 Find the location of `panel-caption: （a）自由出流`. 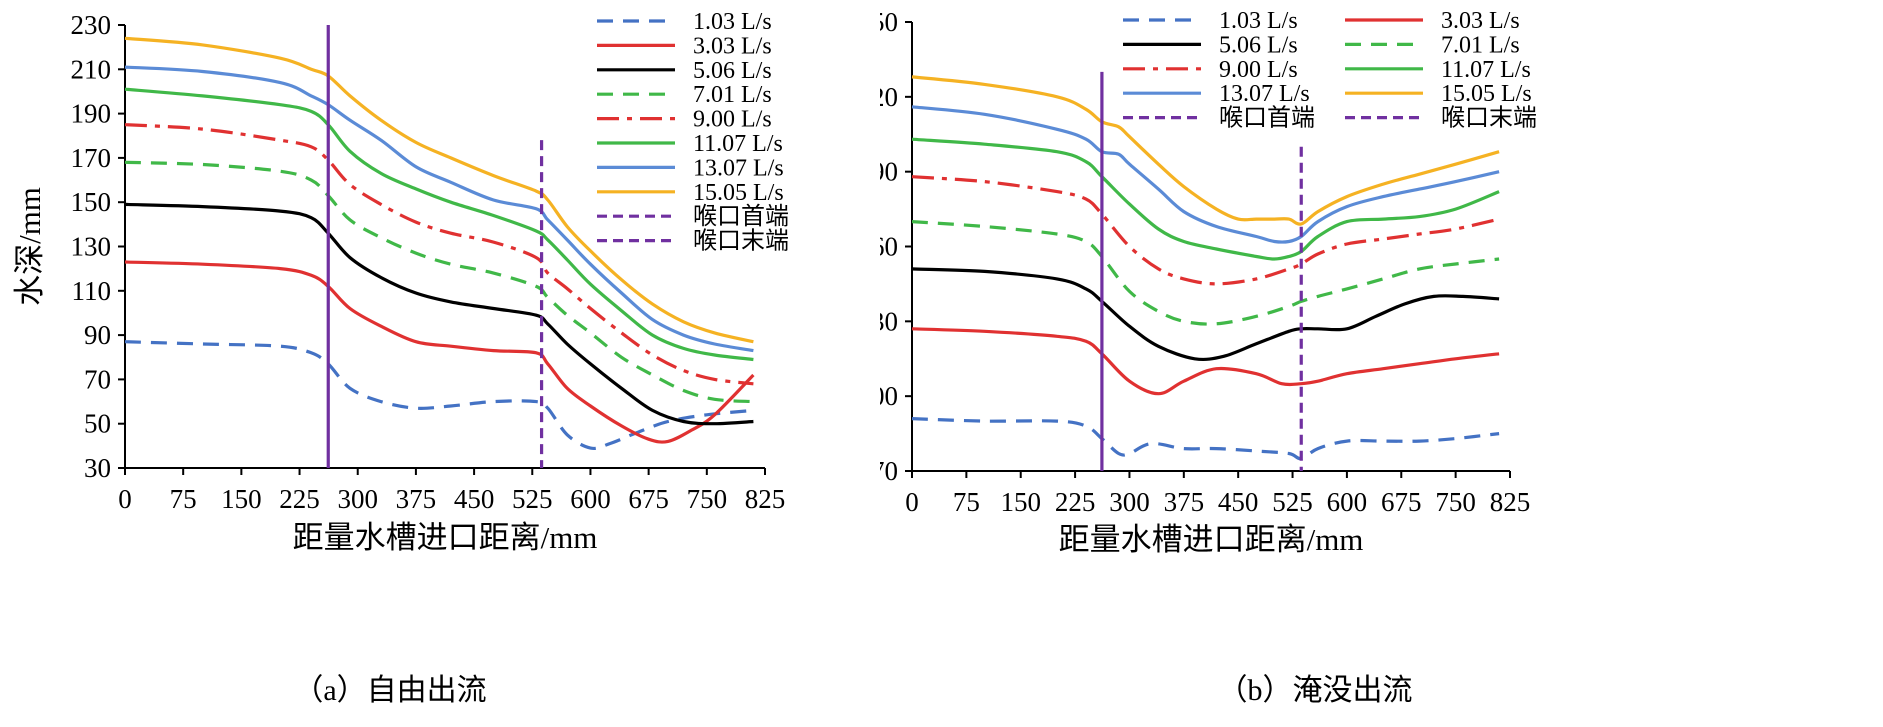

panel-caption: （a）自由出流 is located at coordinates (389, 690).